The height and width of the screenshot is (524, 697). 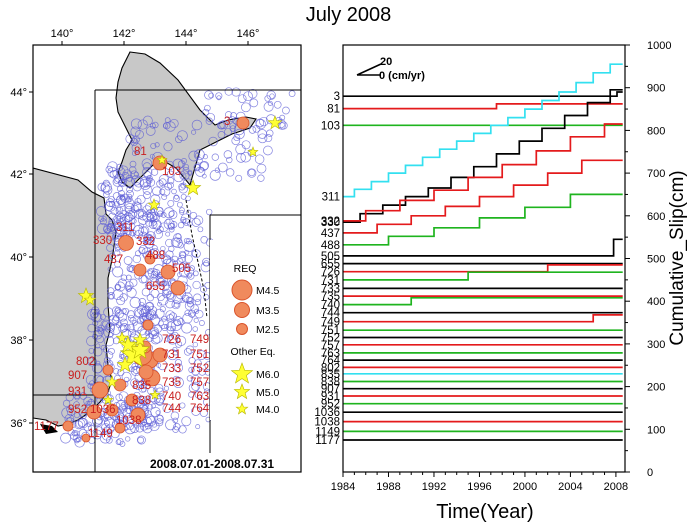 What do you see at coordinates (199, 340) in the screenshot?
I see `map-id-label: 749` at bounding box center [199, 340].